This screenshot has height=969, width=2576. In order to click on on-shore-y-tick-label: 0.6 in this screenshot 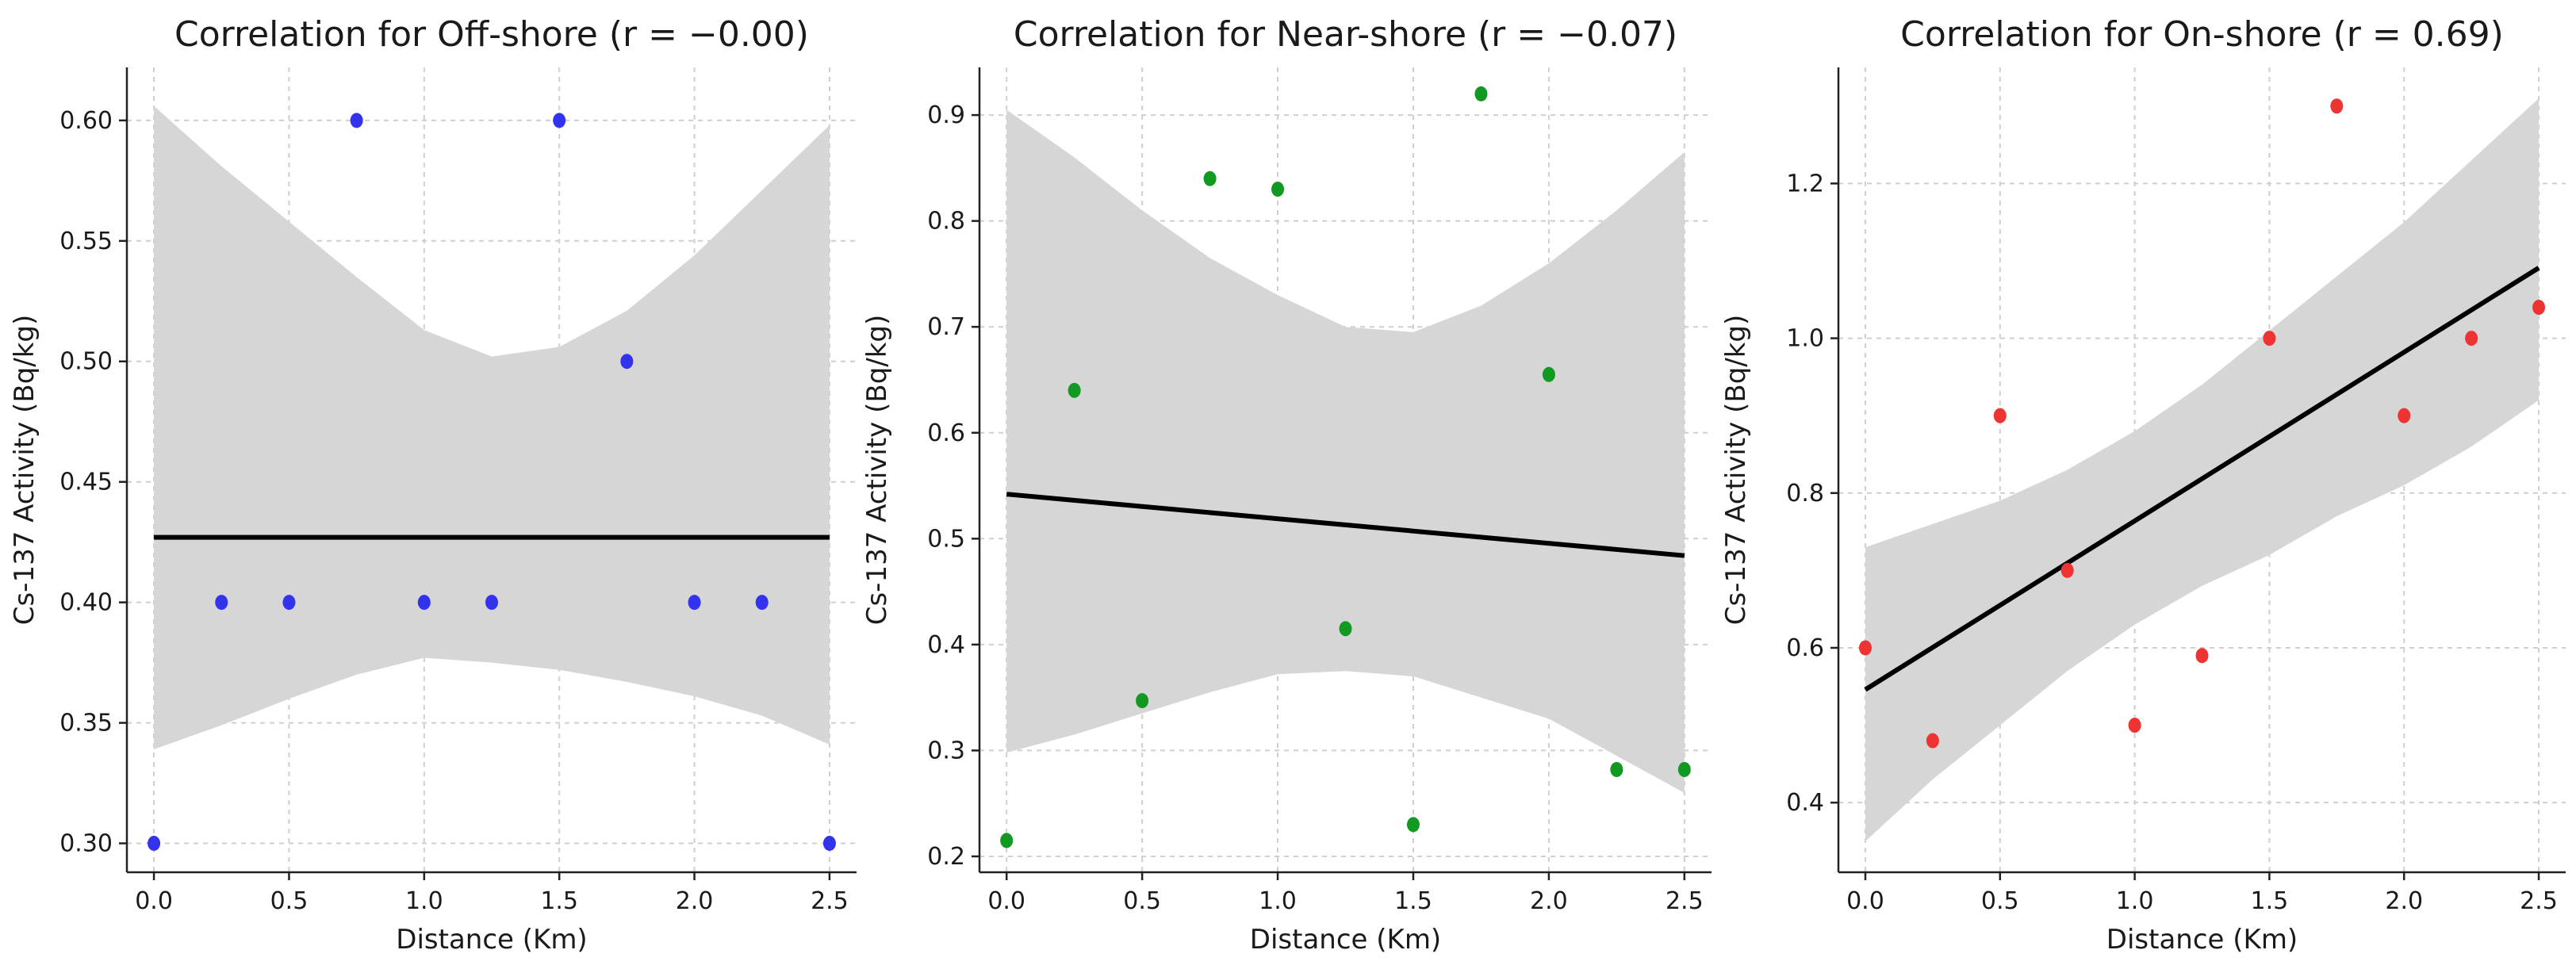, I will do `click(1805, 648)`.